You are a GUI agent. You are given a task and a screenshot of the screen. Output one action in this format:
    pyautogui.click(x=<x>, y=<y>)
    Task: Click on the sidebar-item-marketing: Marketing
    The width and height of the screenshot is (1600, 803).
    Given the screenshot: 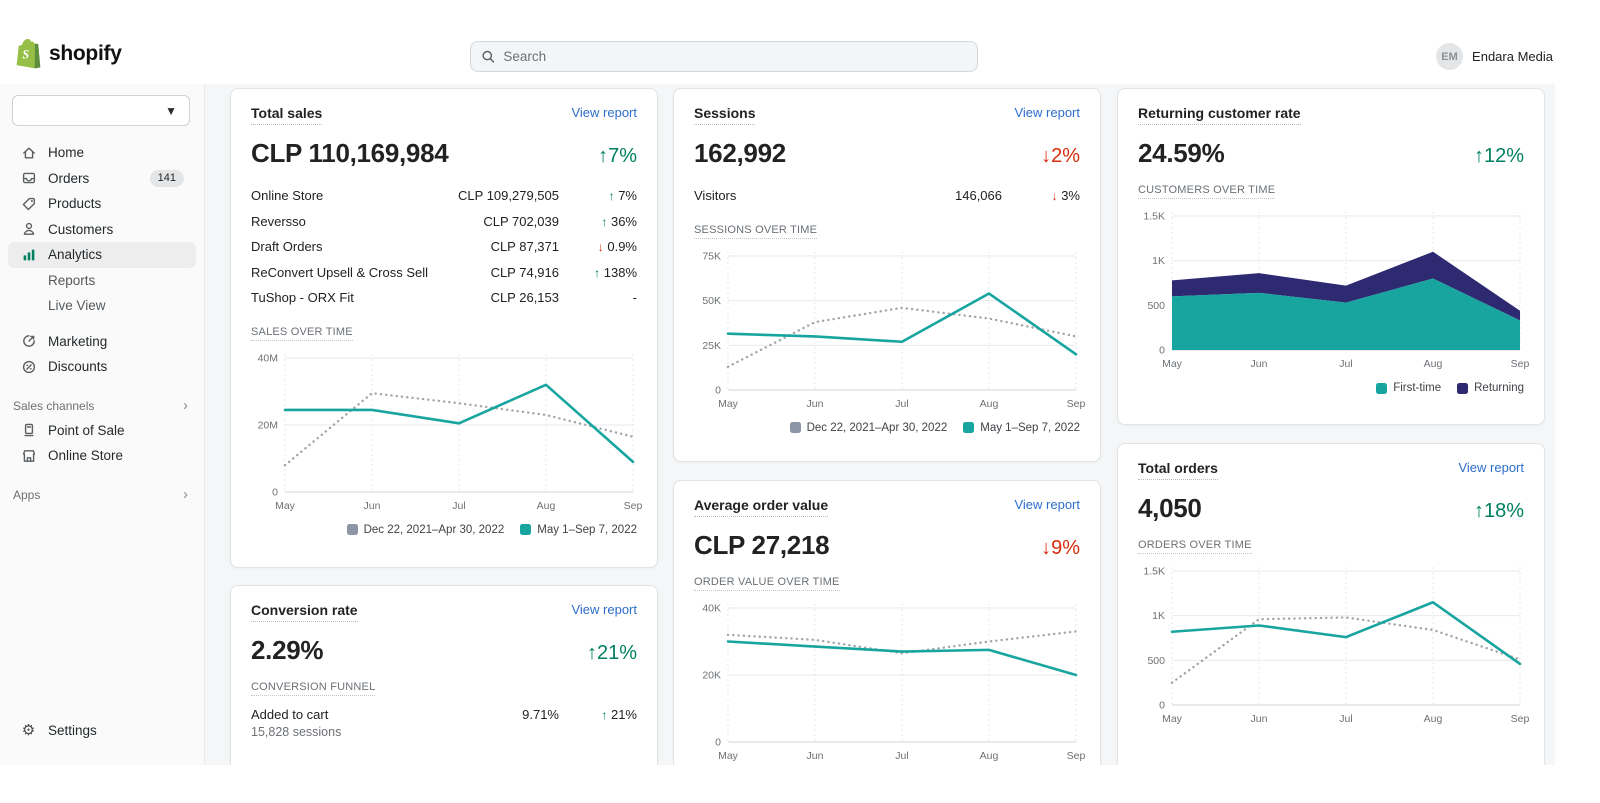 What is the action you would take?
    pyautogui.click(x=102, y=342)
    